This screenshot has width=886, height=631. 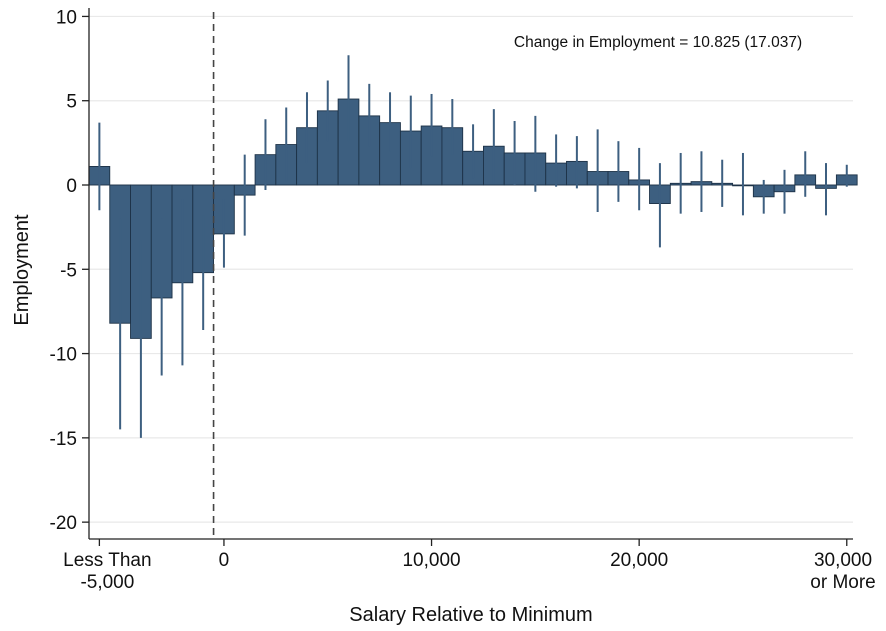 What do you see at coordinates (107, 582) in the screenshot?
I see `x-tick-label-0-1: -5,000` at bounding box center [107, 582].